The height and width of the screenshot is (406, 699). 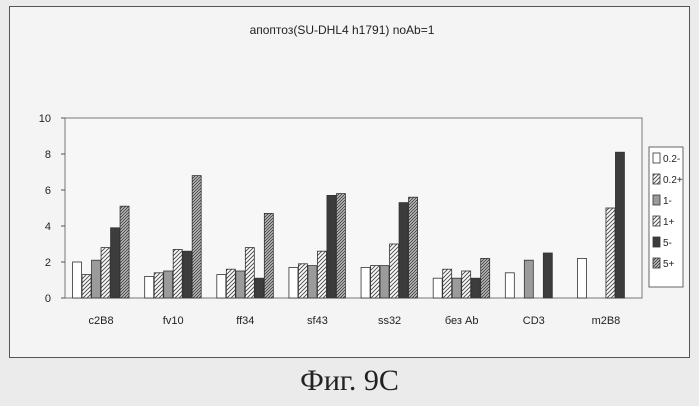 I want to click on bar-m2B8-5-, so click(x=619, y=225).